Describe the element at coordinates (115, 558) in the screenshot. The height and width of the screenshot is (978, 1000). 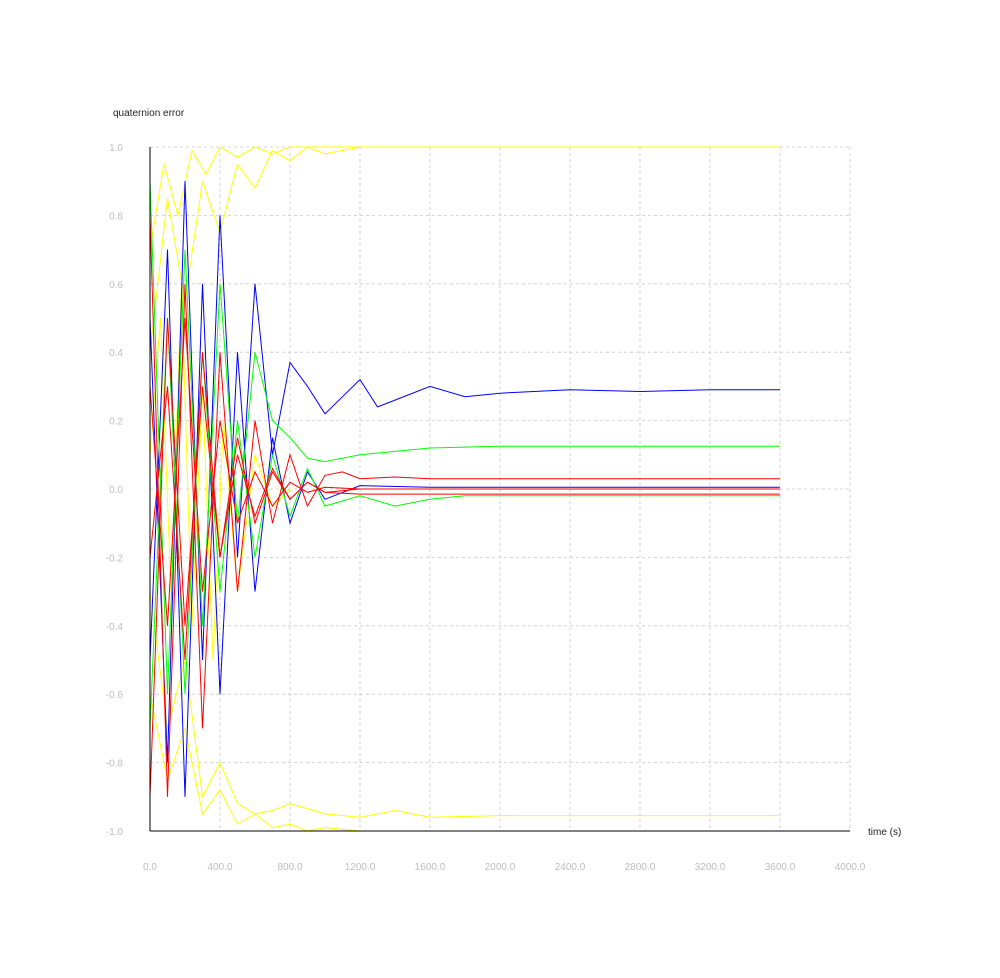
I see `y-tick-label: -0.2` at that location.